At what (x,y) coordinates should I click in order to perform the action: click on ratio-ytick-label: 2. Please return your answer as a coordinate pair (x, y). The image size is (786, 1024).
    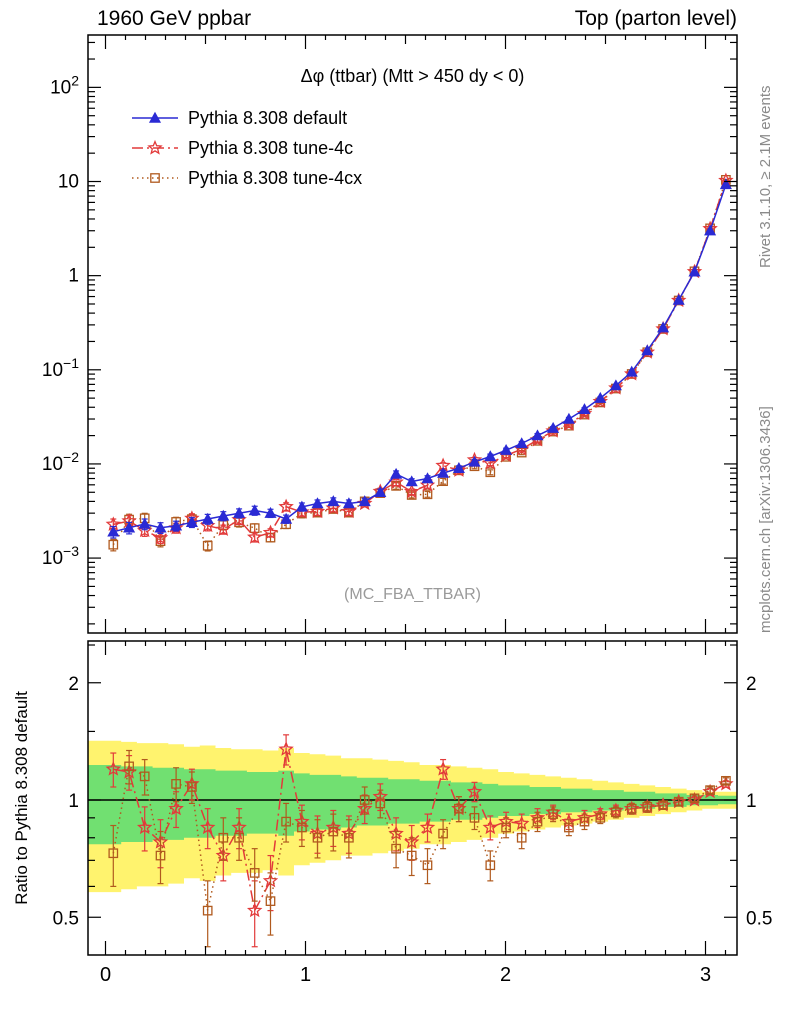
    Looking at the image, I should click on (73, 684).